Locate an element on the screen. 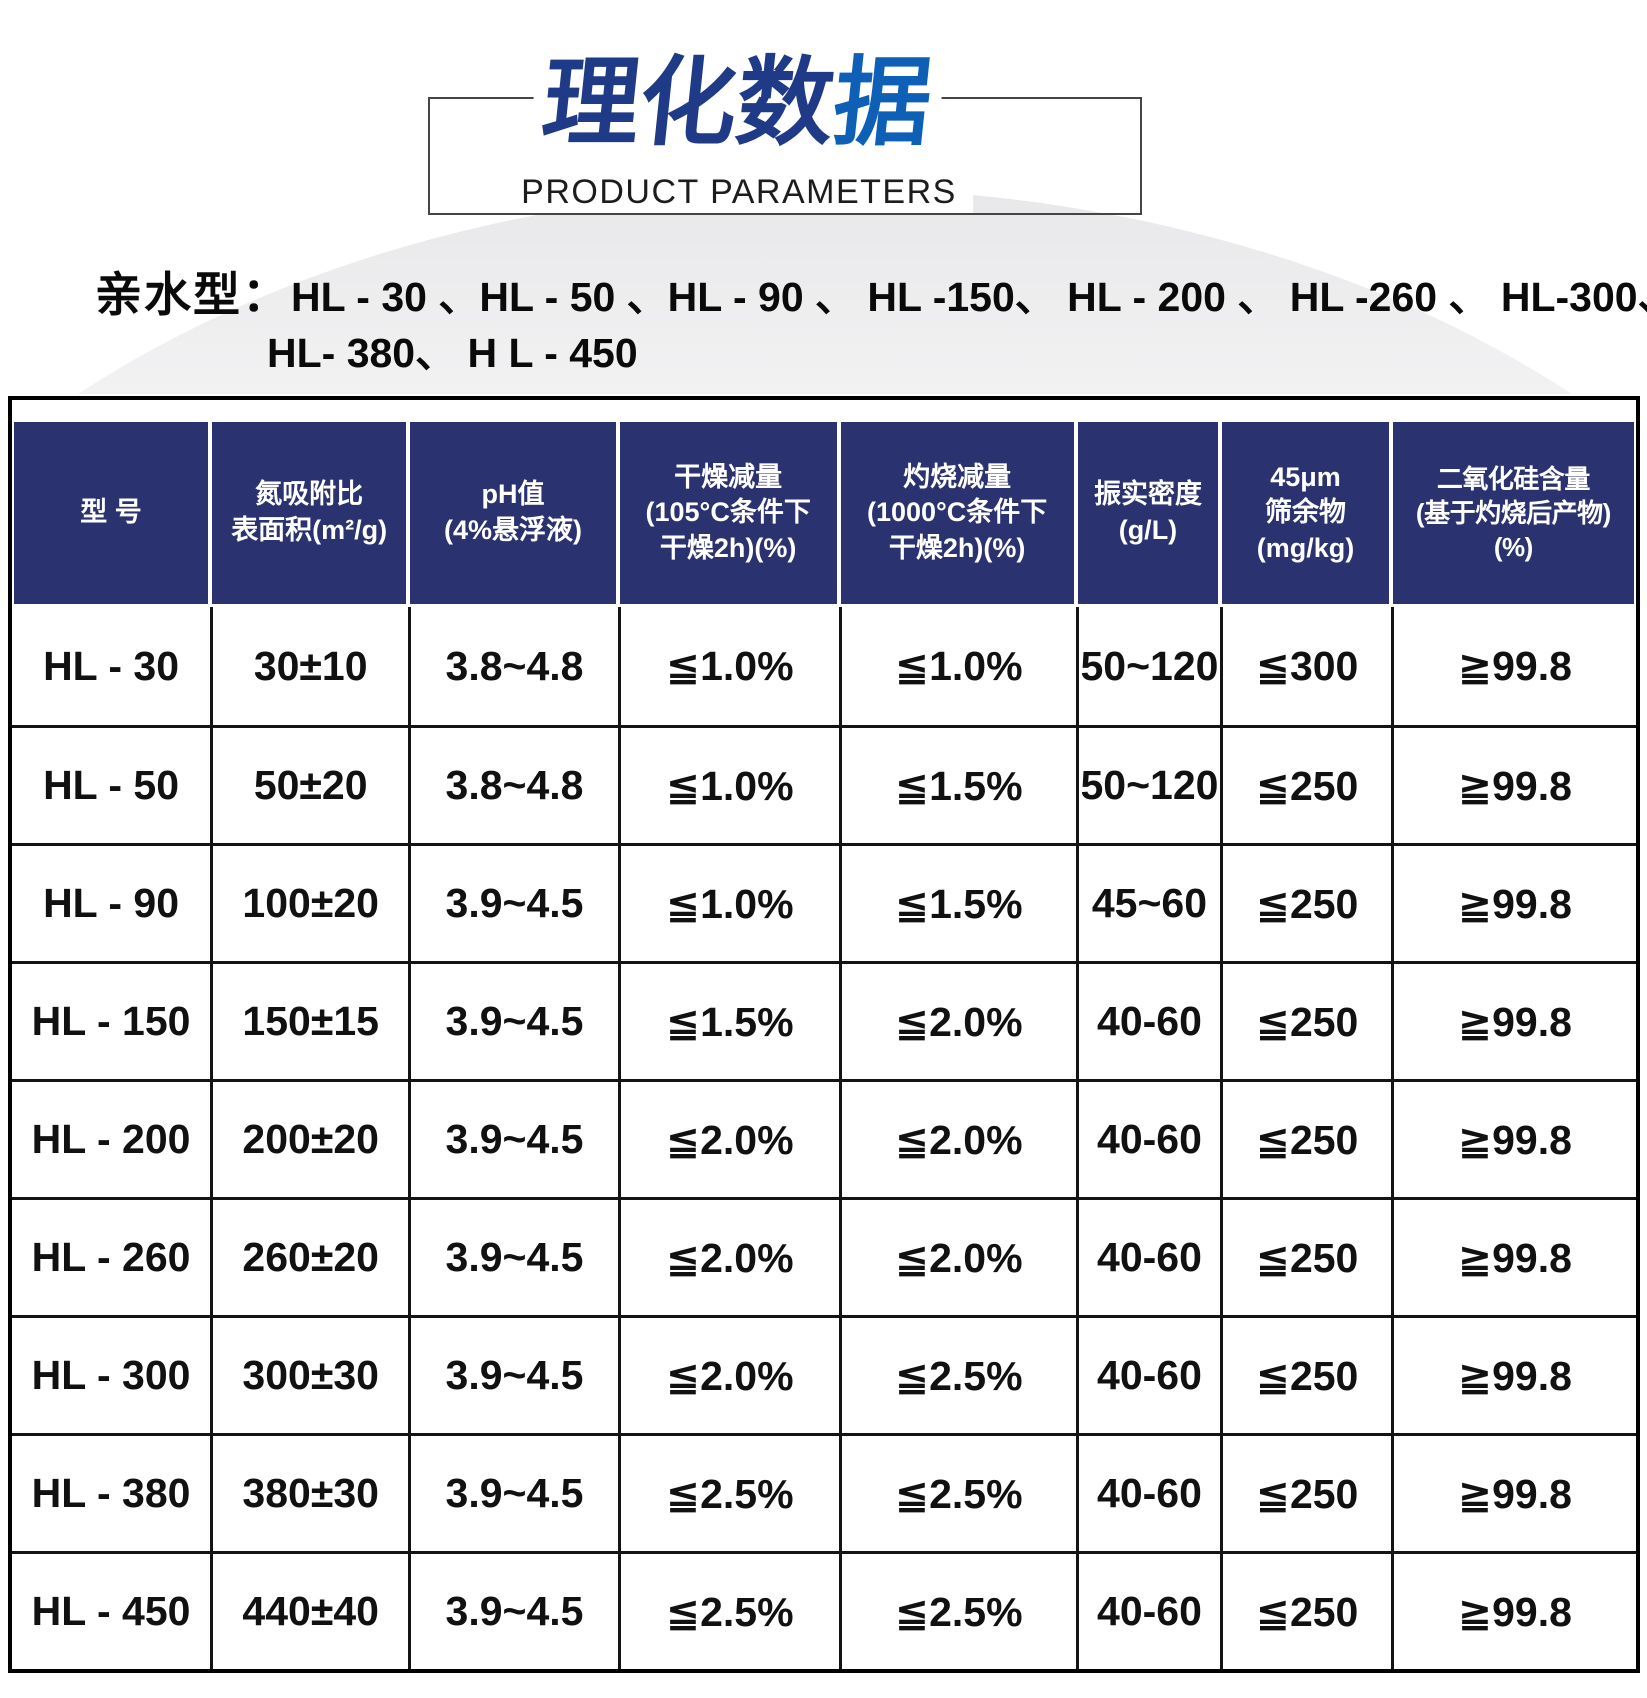 This screenshot has width=1647, height=1698. cell-surface-area: 260±20 is located at coordinates (309, 1256).